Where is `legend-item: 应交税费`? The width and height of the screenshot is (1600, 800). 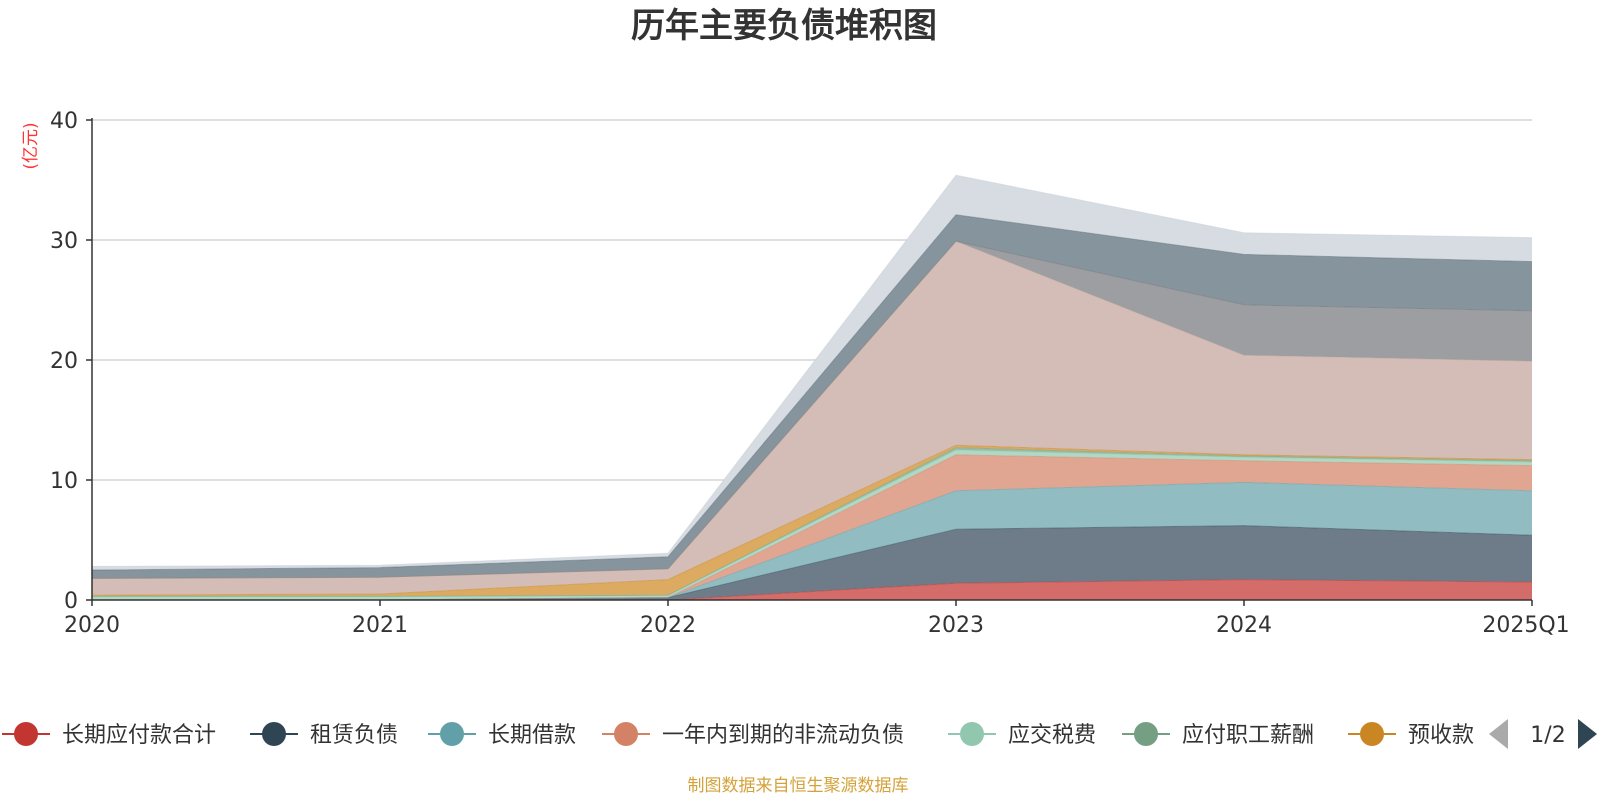
legend-item: 应交税费 is located at coordinates (1022, 735).